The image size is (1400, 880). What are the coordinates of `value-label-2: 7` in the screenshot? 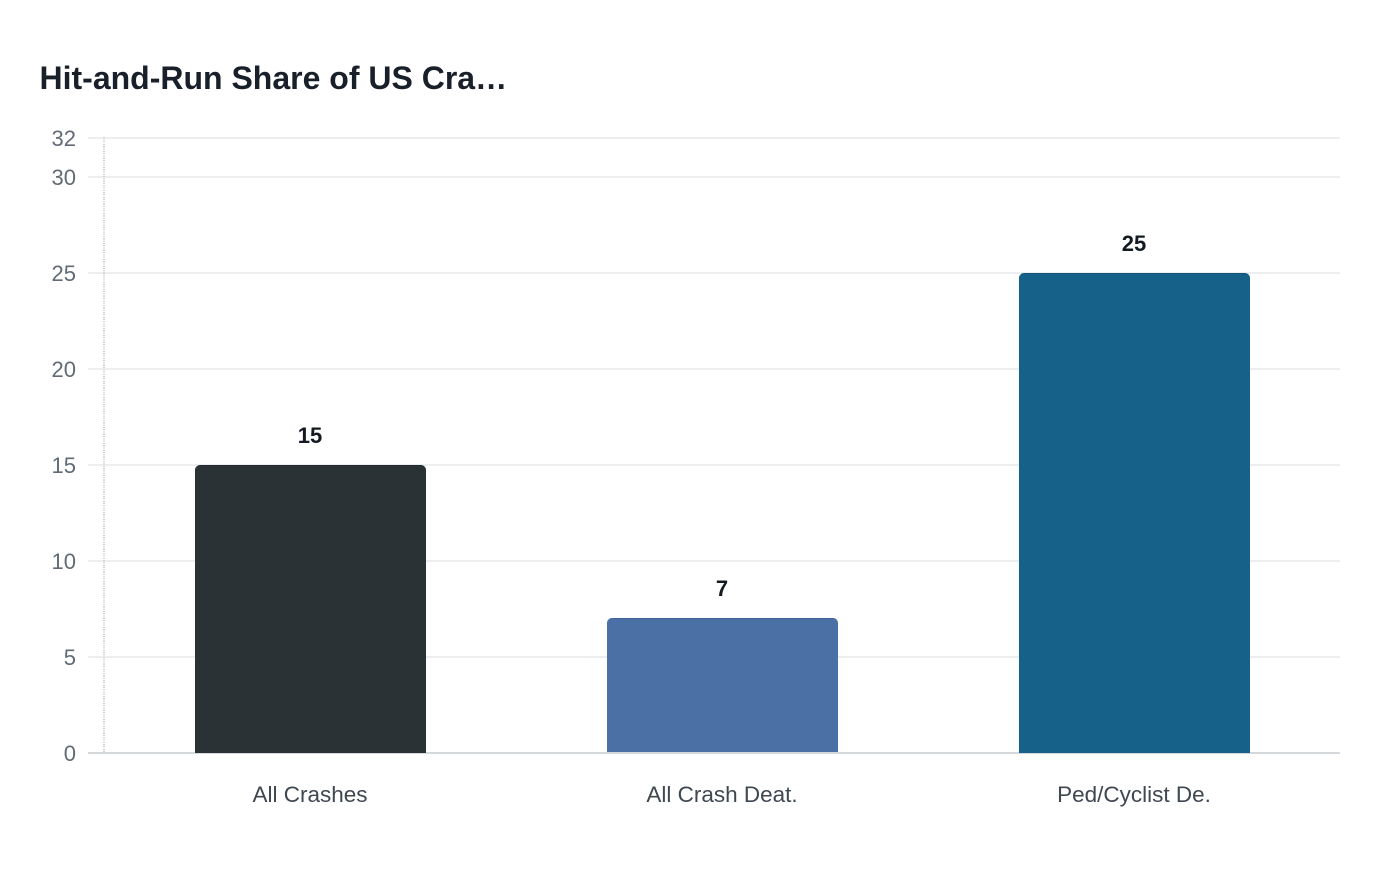 It's located at (722, 589).